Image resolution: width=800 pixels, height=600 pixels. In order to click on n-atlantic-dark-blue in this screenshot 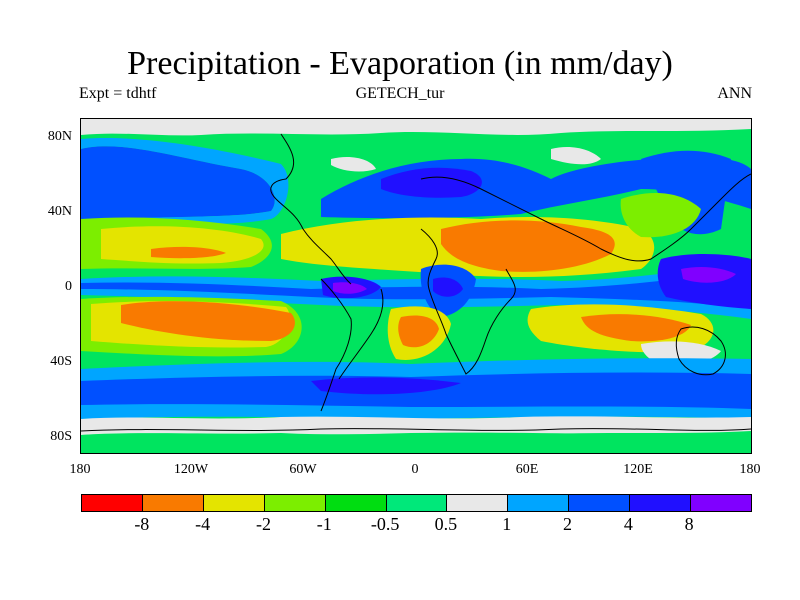, I will do `click(431, 182)`.